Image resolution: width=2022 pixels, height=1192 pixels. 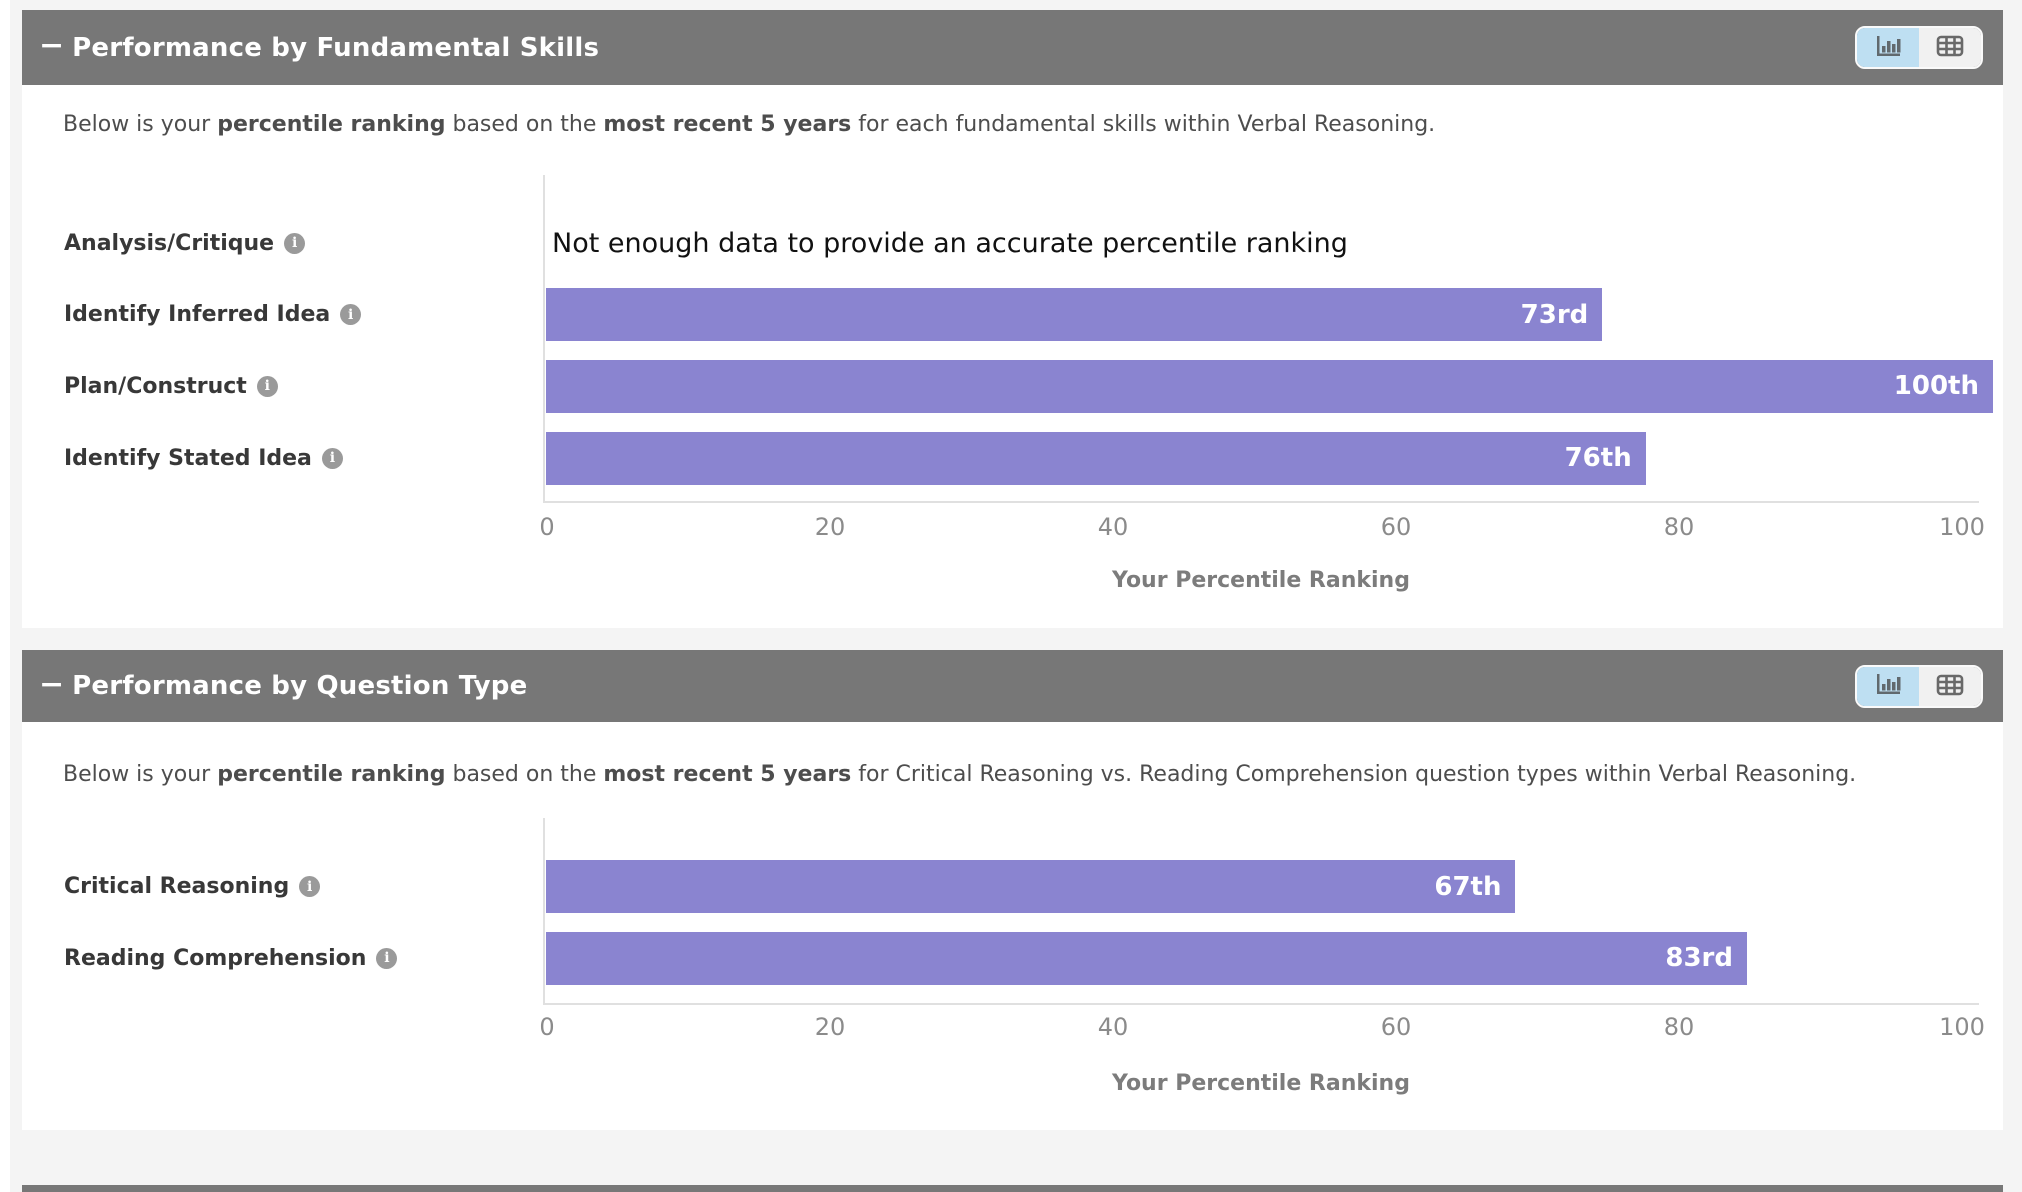 I want to click on page-left-margin, so click(x=5, y=596).